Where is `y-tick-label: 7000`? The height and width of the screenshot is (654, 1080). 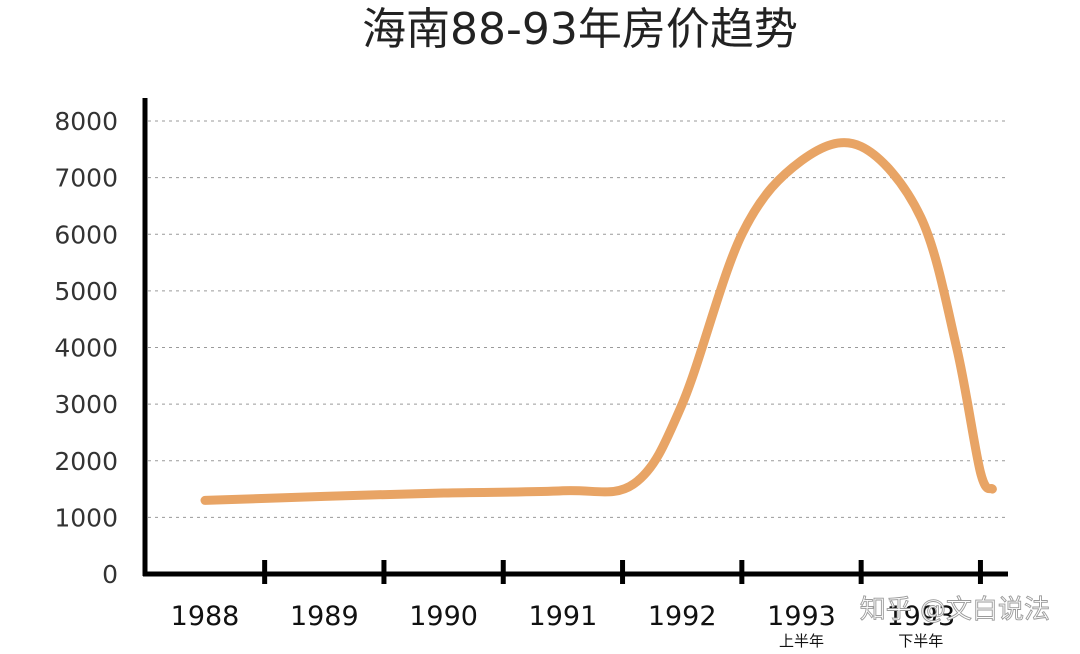 y-tick-label: 7000 is located at coordinates (86, 178).